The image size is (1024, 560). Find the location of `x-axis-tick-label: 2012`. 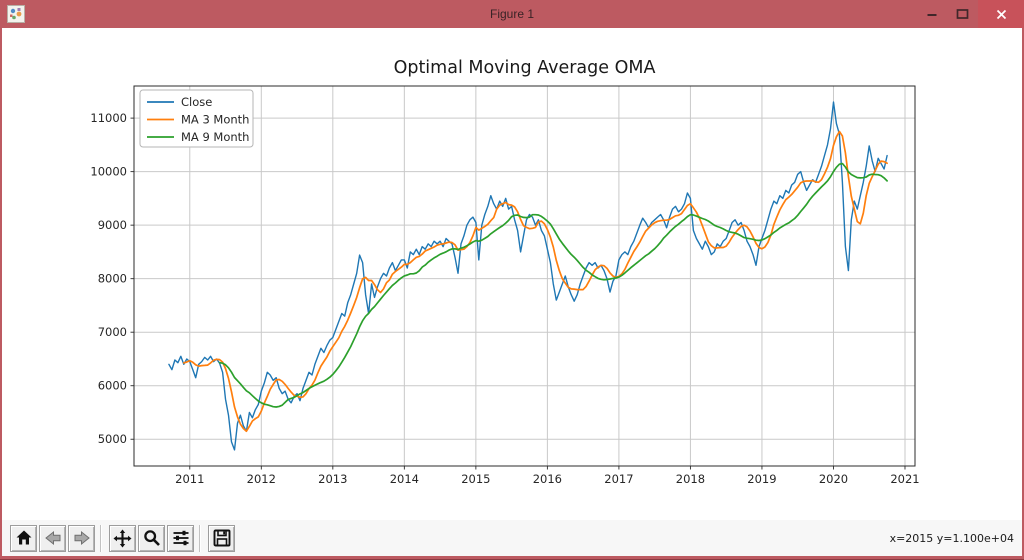

x-axis-tick-label: 2012 is located at coordinates (261, 479).